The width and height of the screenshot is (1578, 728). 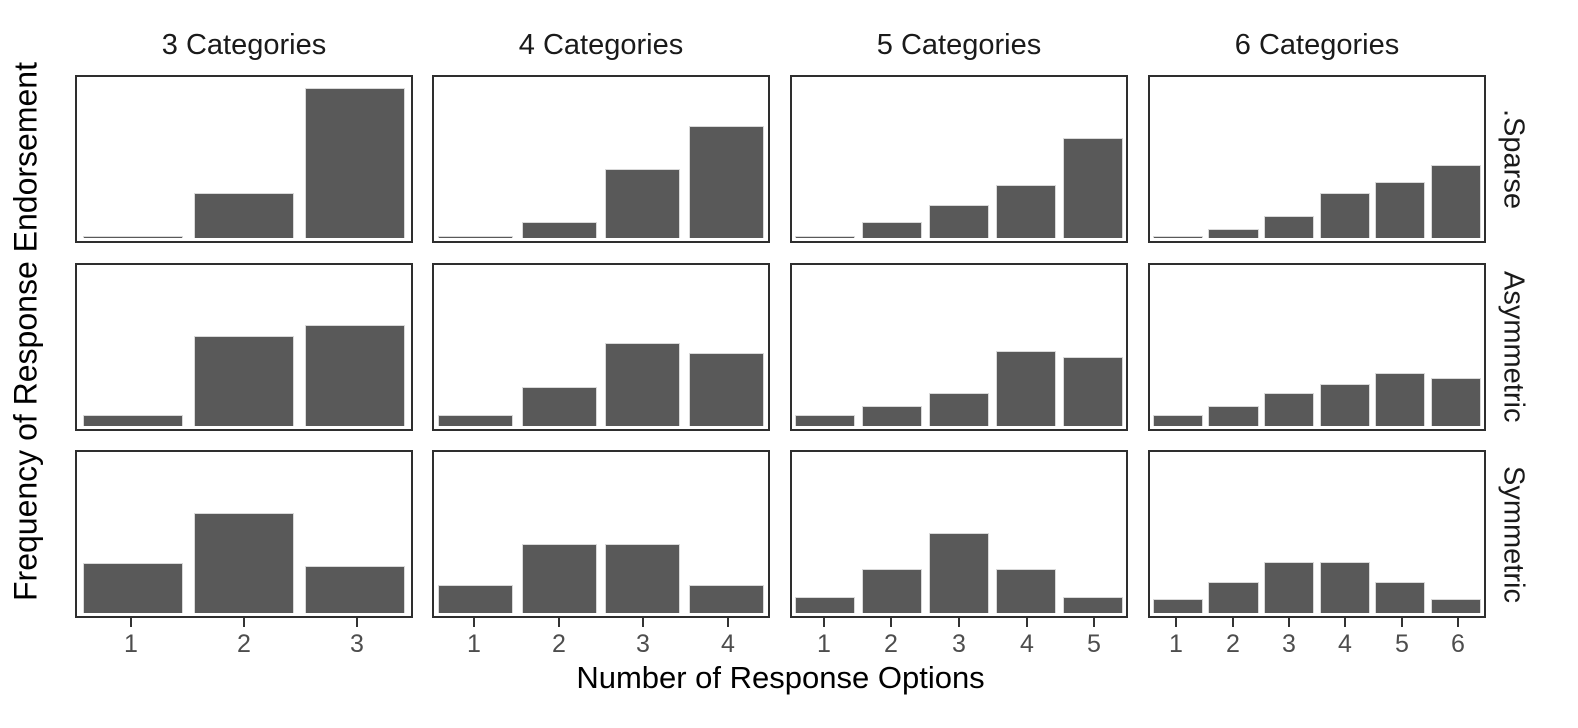 I want to click on facet-row-strip: Symmetric, so click(x=1513, y=534).